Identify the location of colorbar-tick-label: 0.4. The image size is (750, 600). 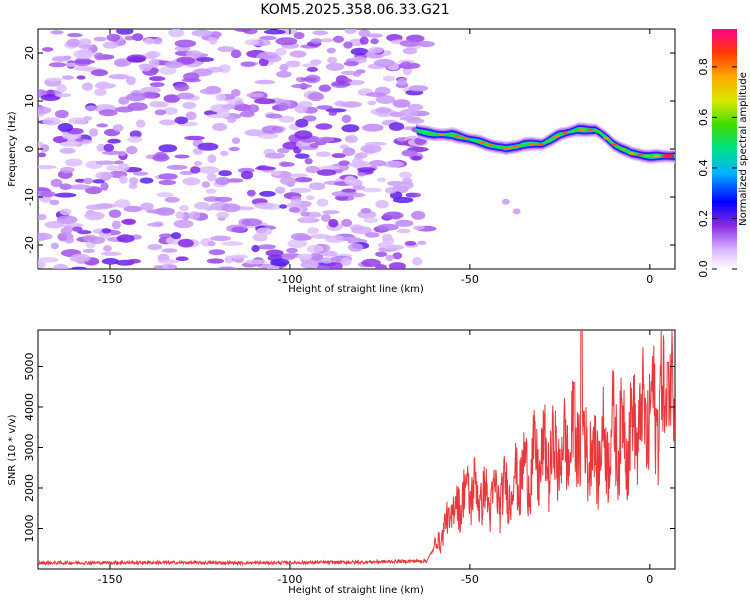
(703, 168).